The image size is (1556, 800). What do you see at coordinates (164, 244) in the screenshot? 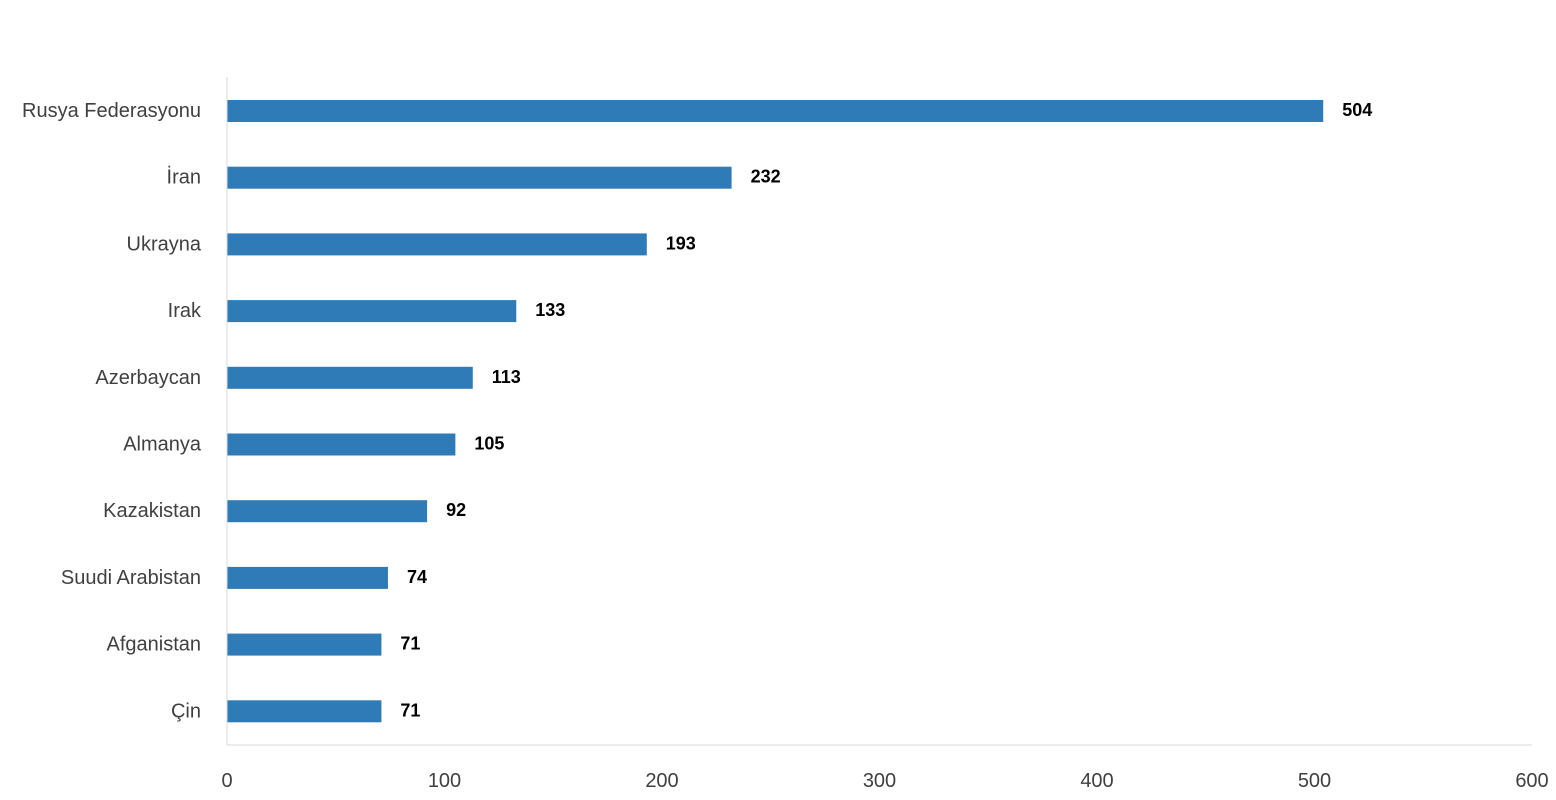
I see `category-label: Ukrayna` at bounding box center [164, 244].